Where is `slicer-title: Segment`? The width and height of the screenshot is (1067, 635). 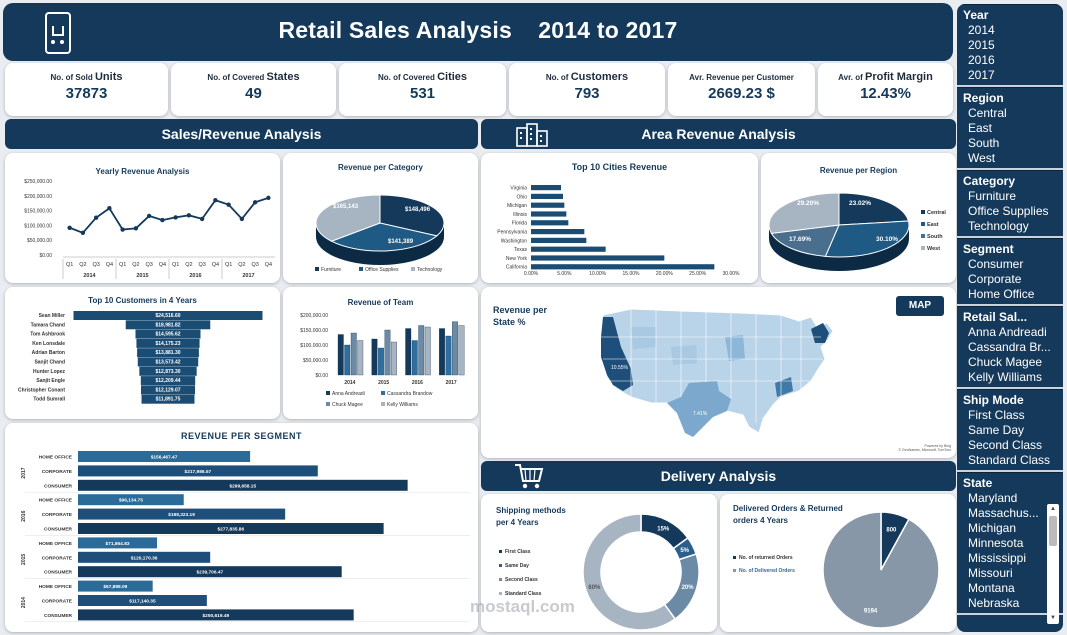 slicer-title: Segment is located at coordinates (1010, 247).